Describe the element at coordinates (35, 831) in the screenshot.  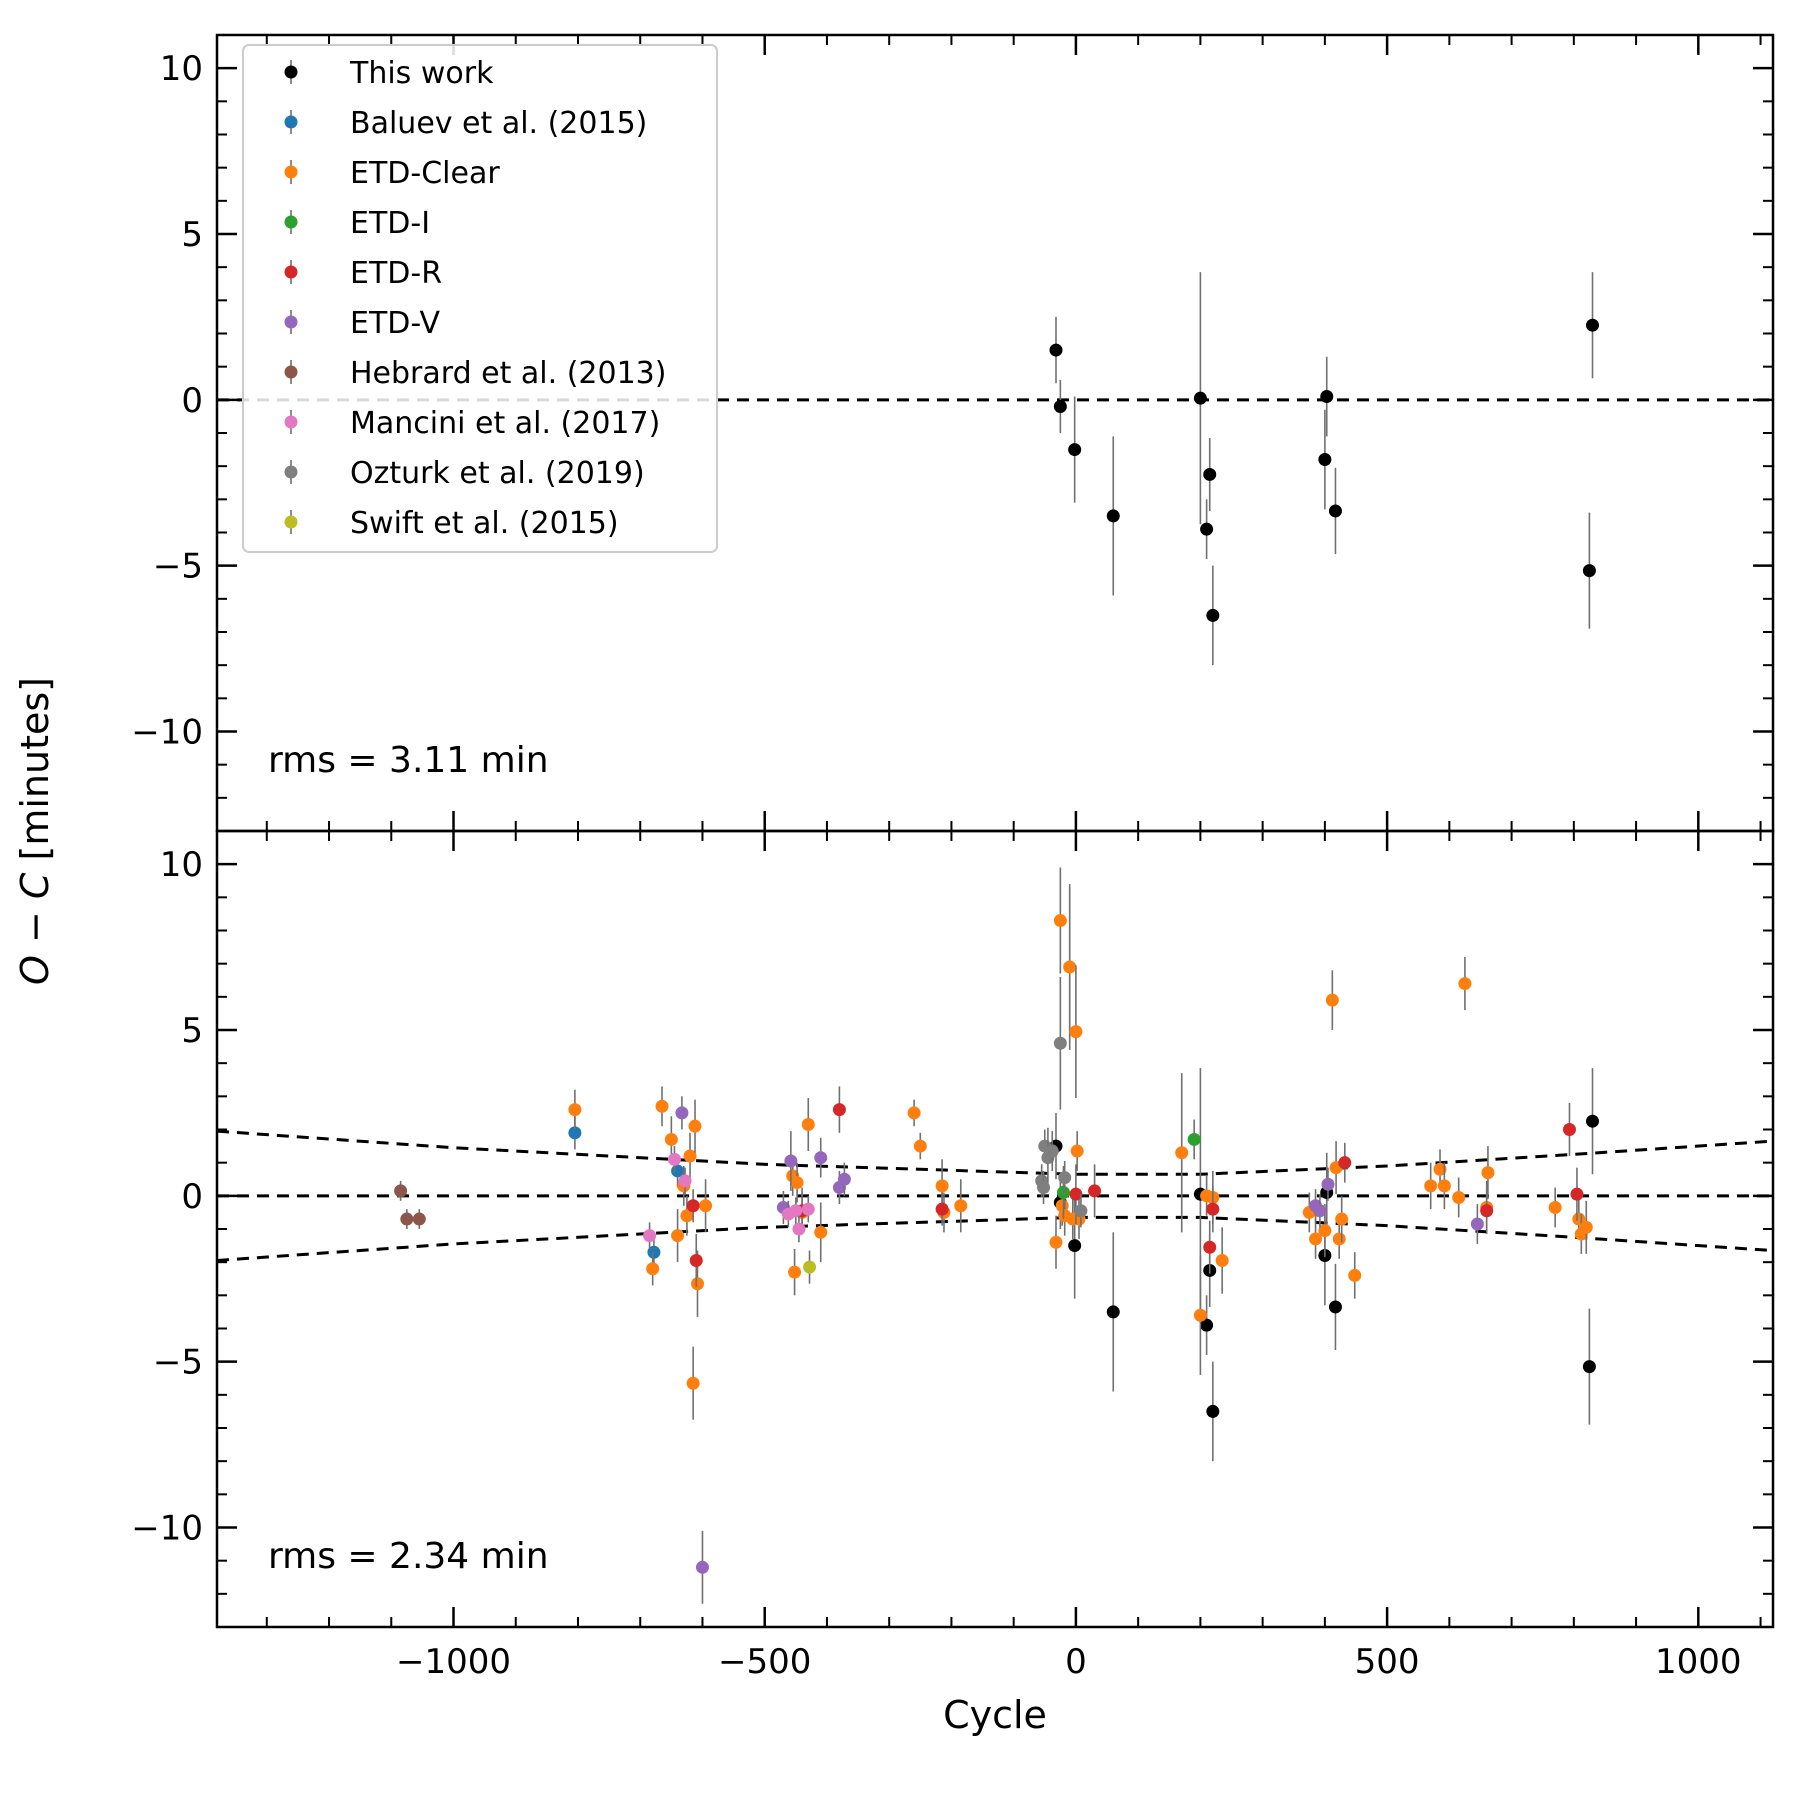
I see `y-axis-title: O − C [minutes]` at that location.